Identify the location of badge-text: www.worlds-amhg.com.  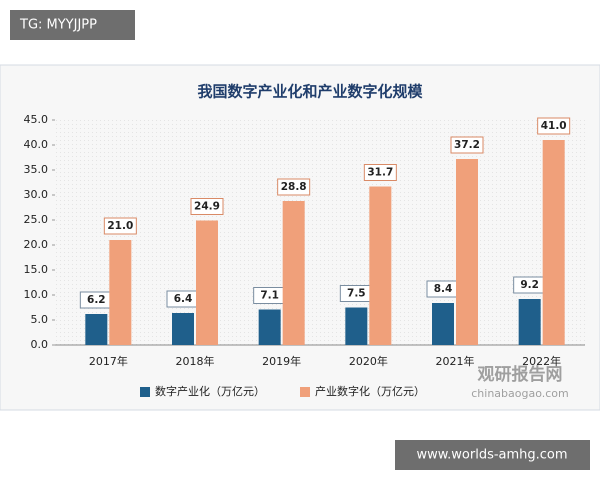
(491, 455).